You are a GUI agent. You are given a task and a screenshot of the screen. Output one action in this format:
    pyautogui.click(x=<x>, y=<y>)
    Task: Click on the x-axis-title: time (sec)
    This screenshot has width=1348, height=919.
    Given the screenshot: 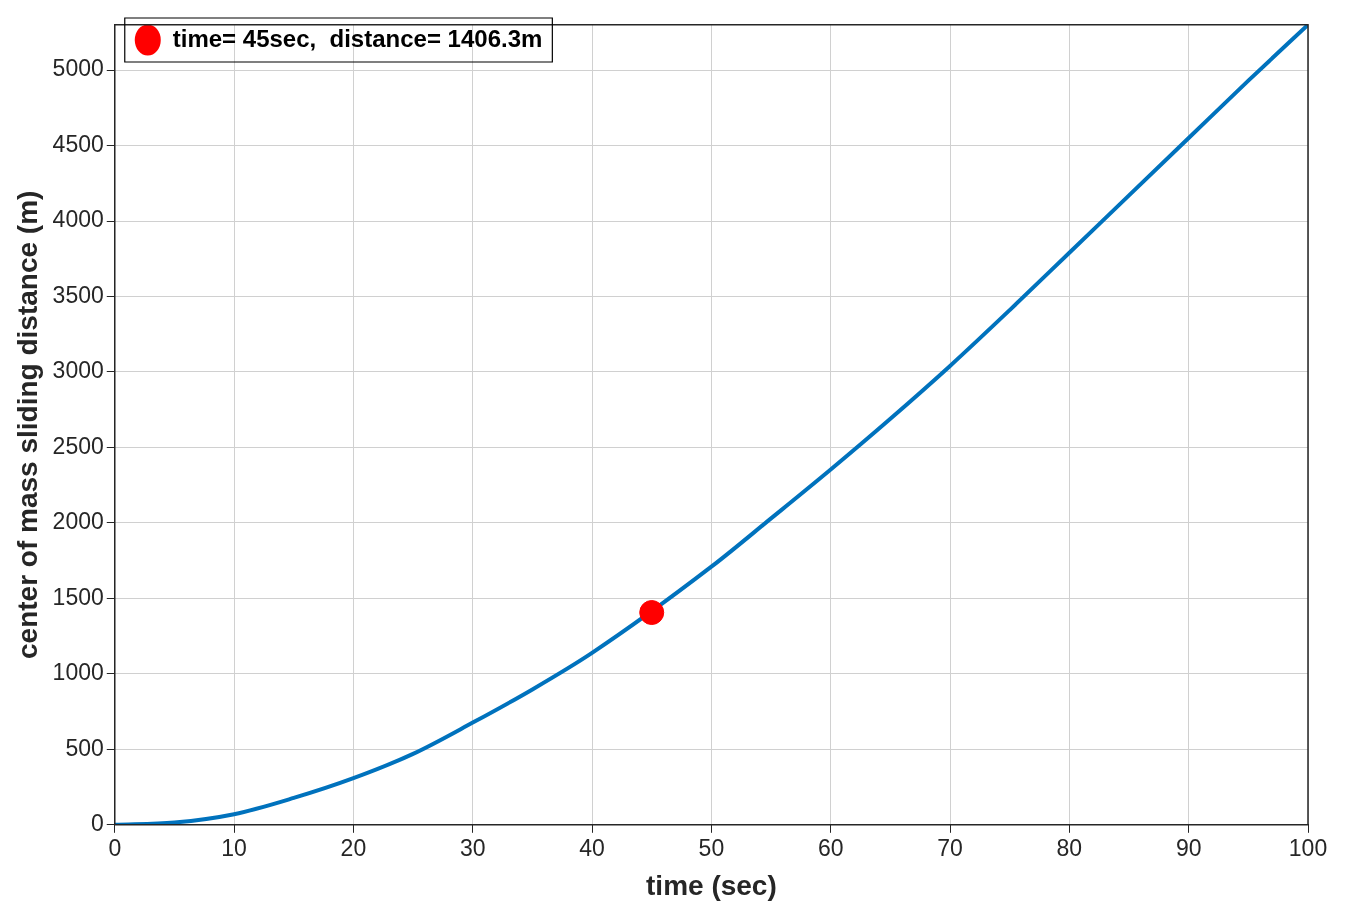 What is the action you would take?
    pyautogui.click(x=711, y=885)
    